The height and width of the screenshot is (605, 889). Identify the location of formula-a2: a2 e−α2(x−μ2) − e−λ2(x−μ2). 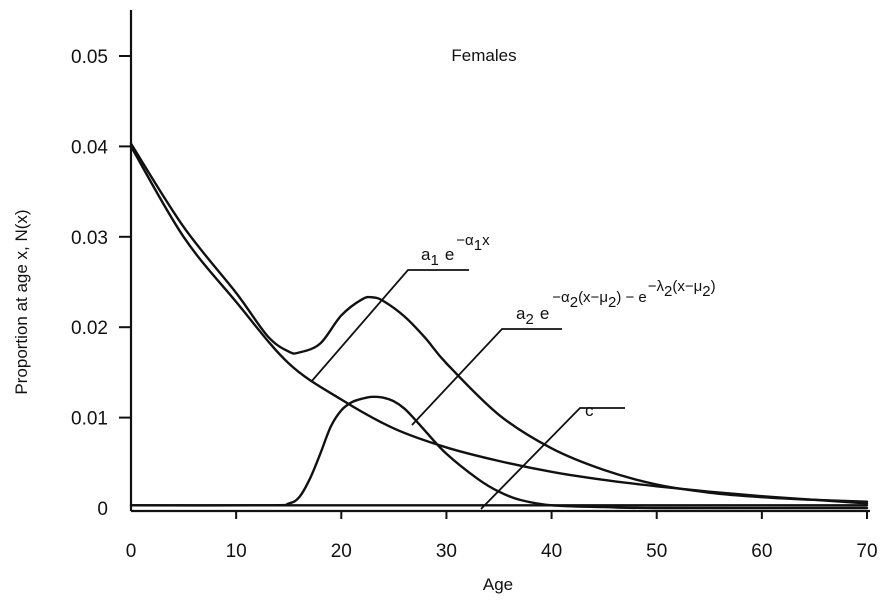
(616, 303).